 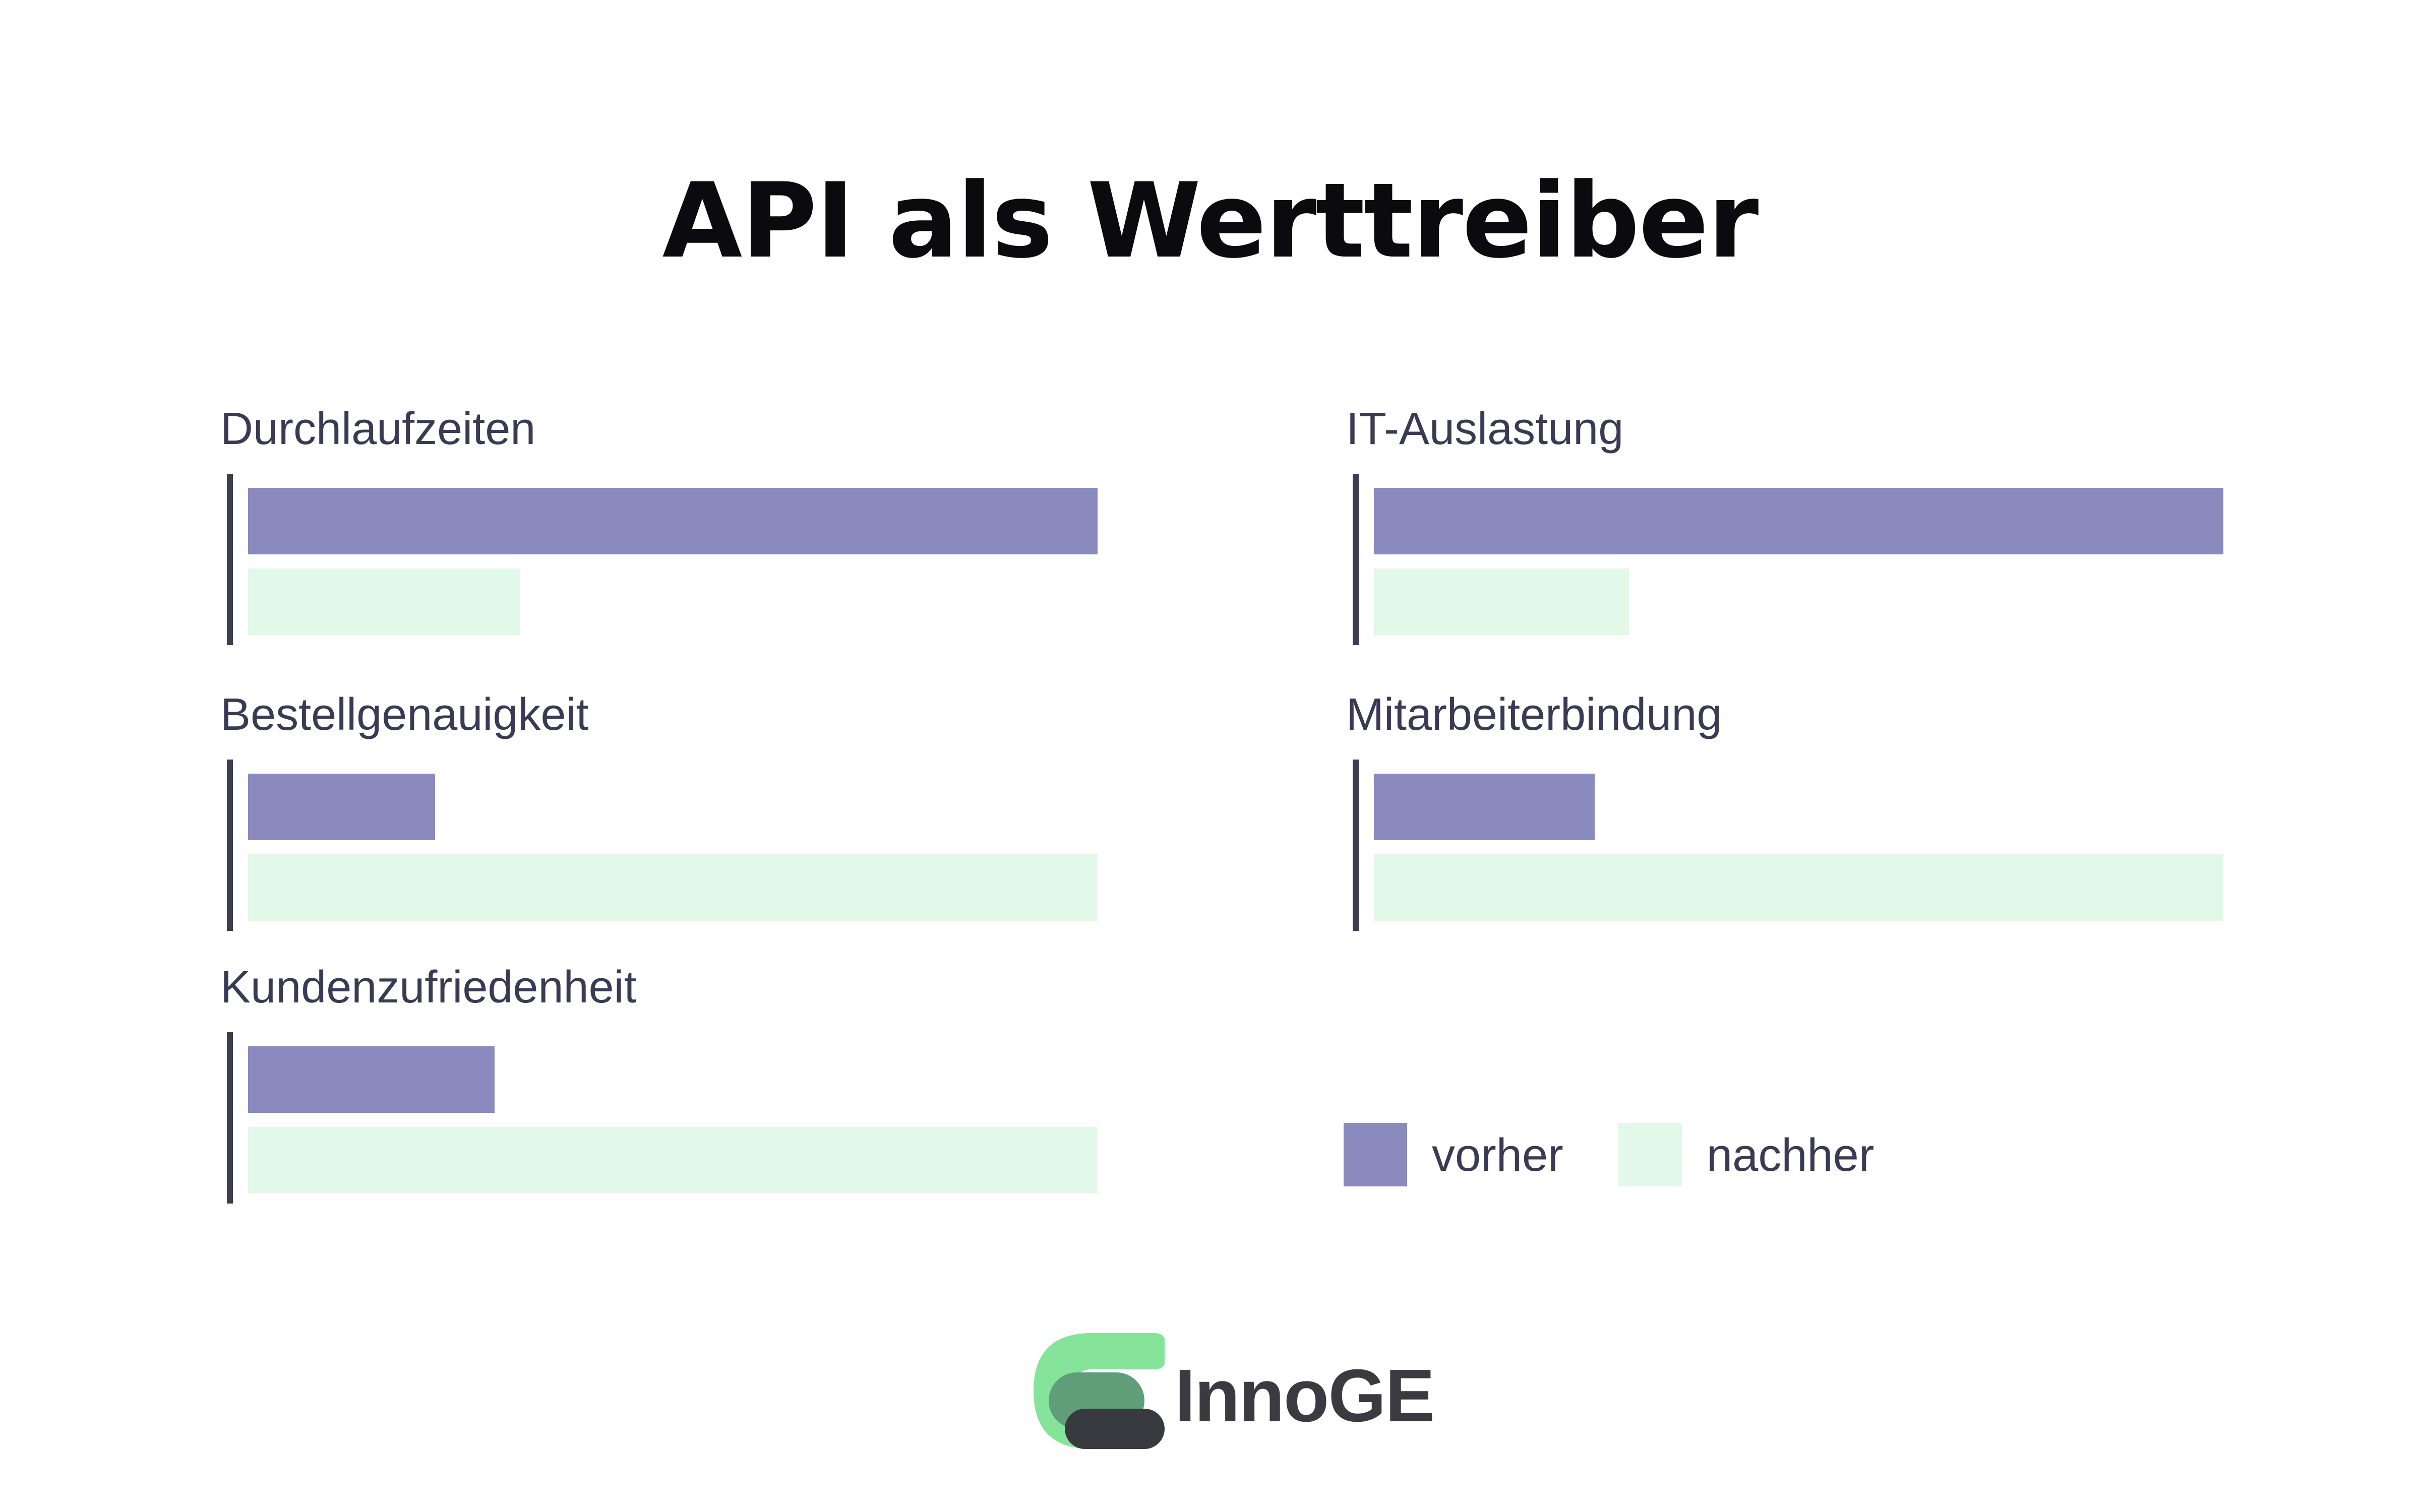 I want to click on chart-title: Kundenzufriedenheit, so click(x=428, y=987).